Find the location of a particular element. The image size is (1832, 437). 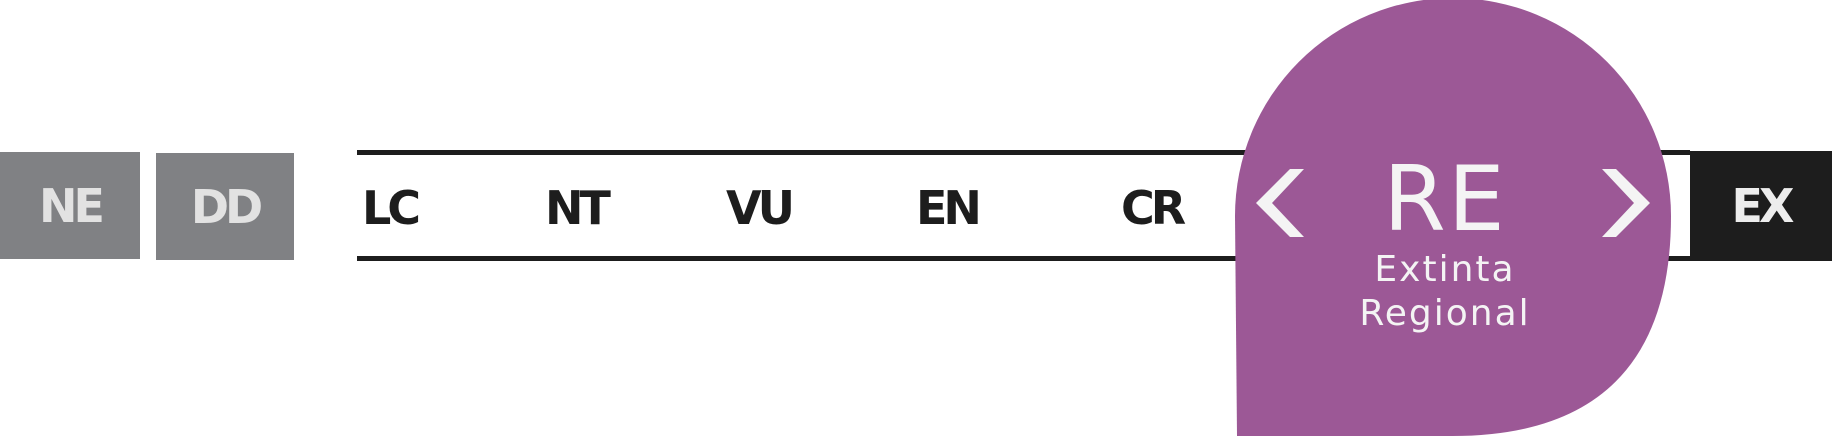

selected-category-code: RE is located at coordinates (1445, 199).